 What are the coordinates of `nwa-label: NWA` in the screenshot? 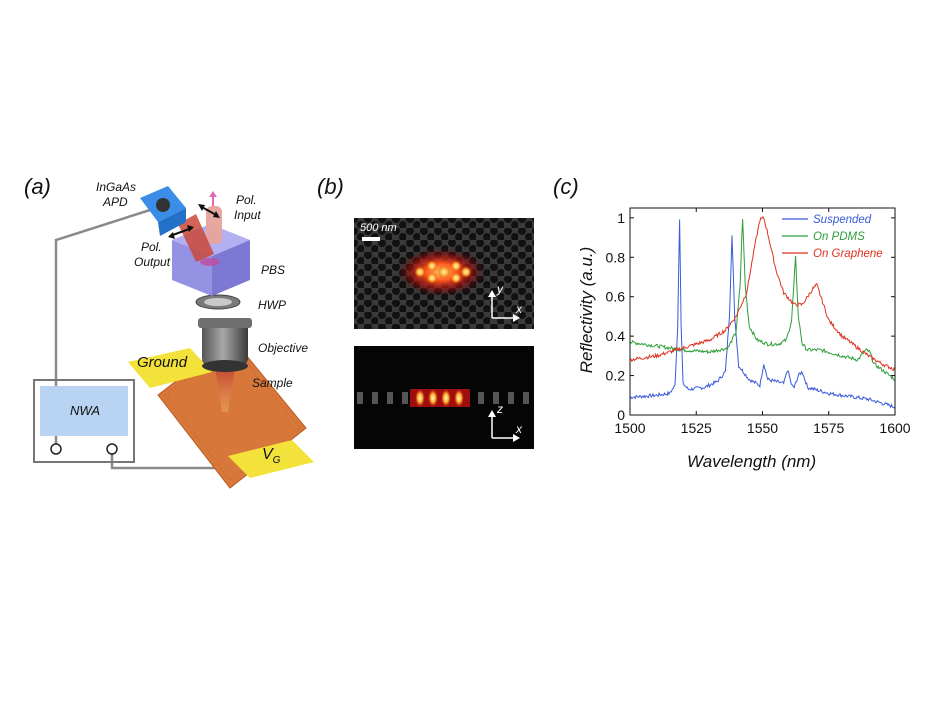 It's located at (85, 410).